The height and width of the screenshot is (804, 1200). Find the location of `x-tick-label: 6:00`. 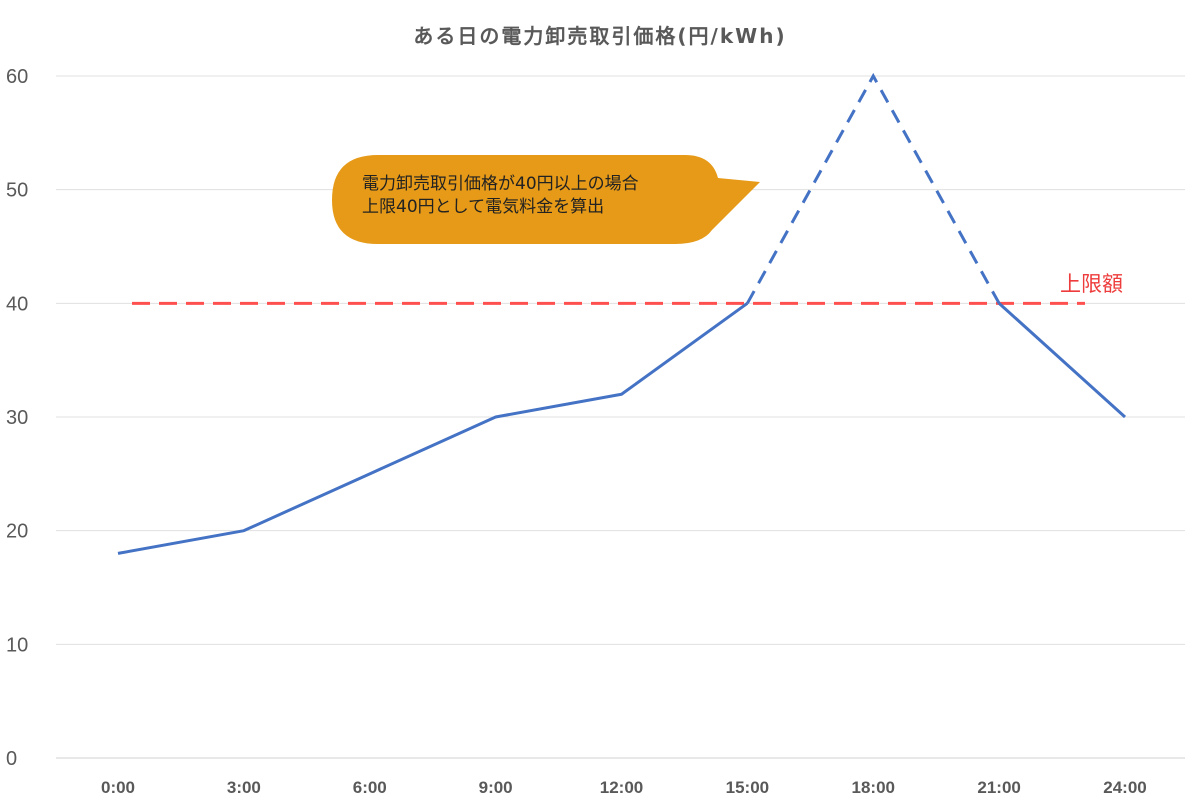

x-tick-label: 6:00 is located at coordinates (370, 787).